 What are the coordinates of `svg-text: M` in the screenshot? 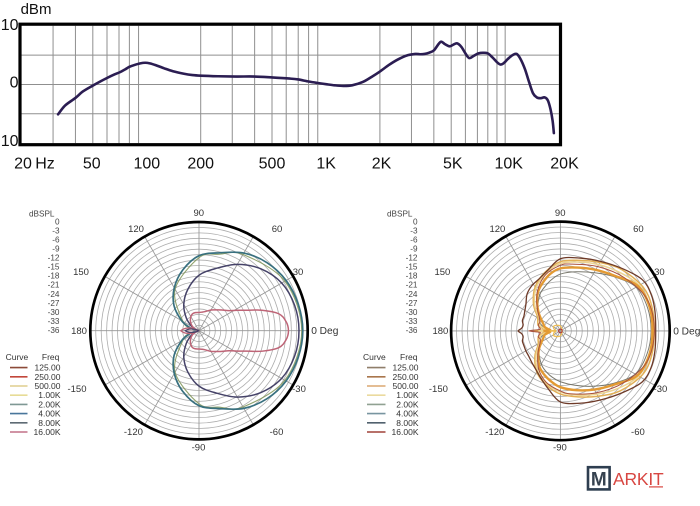 It's located at (599, 480).